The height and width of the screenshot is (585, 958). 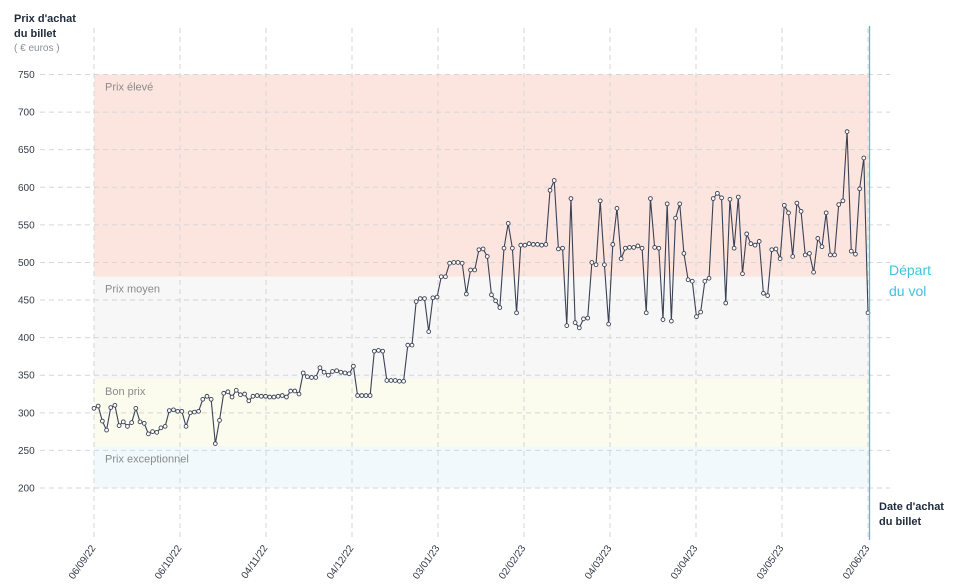 What do you see at coordinates (125, 392) in the screenshot?
I see `zone-label: Bon prix` at bounding box center [125, 392].